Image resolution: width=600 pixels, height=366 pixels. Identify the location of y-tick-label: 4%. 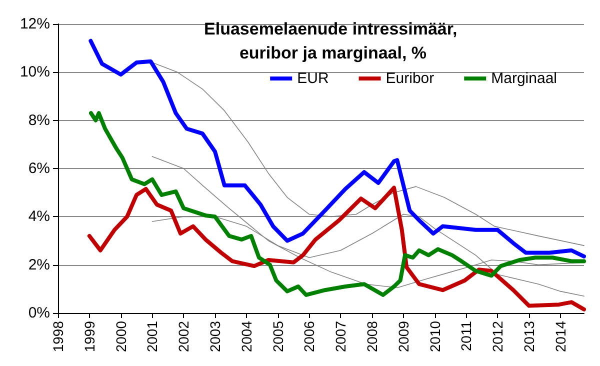
(39, 217).